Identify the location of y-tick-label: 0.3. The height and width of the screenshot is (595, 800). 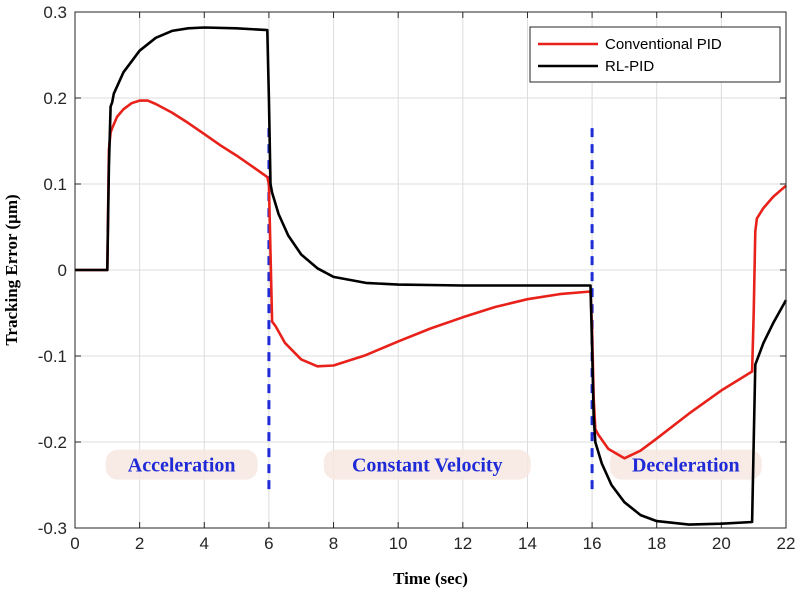
(55, 12).